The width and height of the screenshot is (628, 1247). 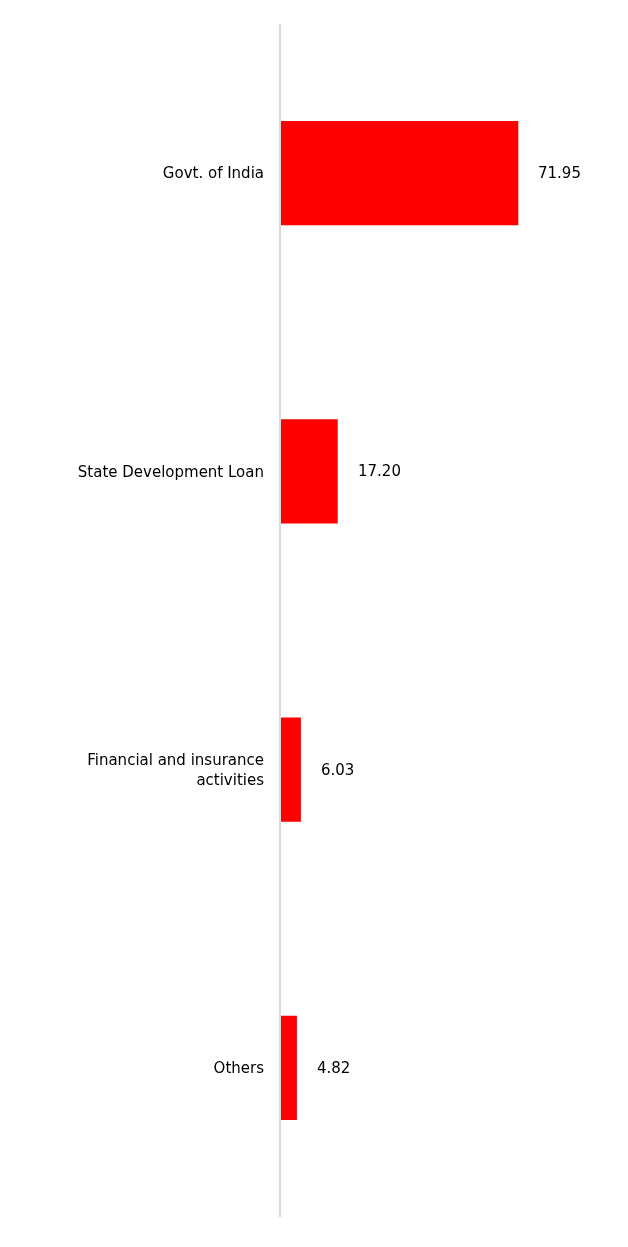 What do you see at coordinates (338, 770) in the screenshot?
I see `data-label: 6.03` at bounding box center [338, 770].